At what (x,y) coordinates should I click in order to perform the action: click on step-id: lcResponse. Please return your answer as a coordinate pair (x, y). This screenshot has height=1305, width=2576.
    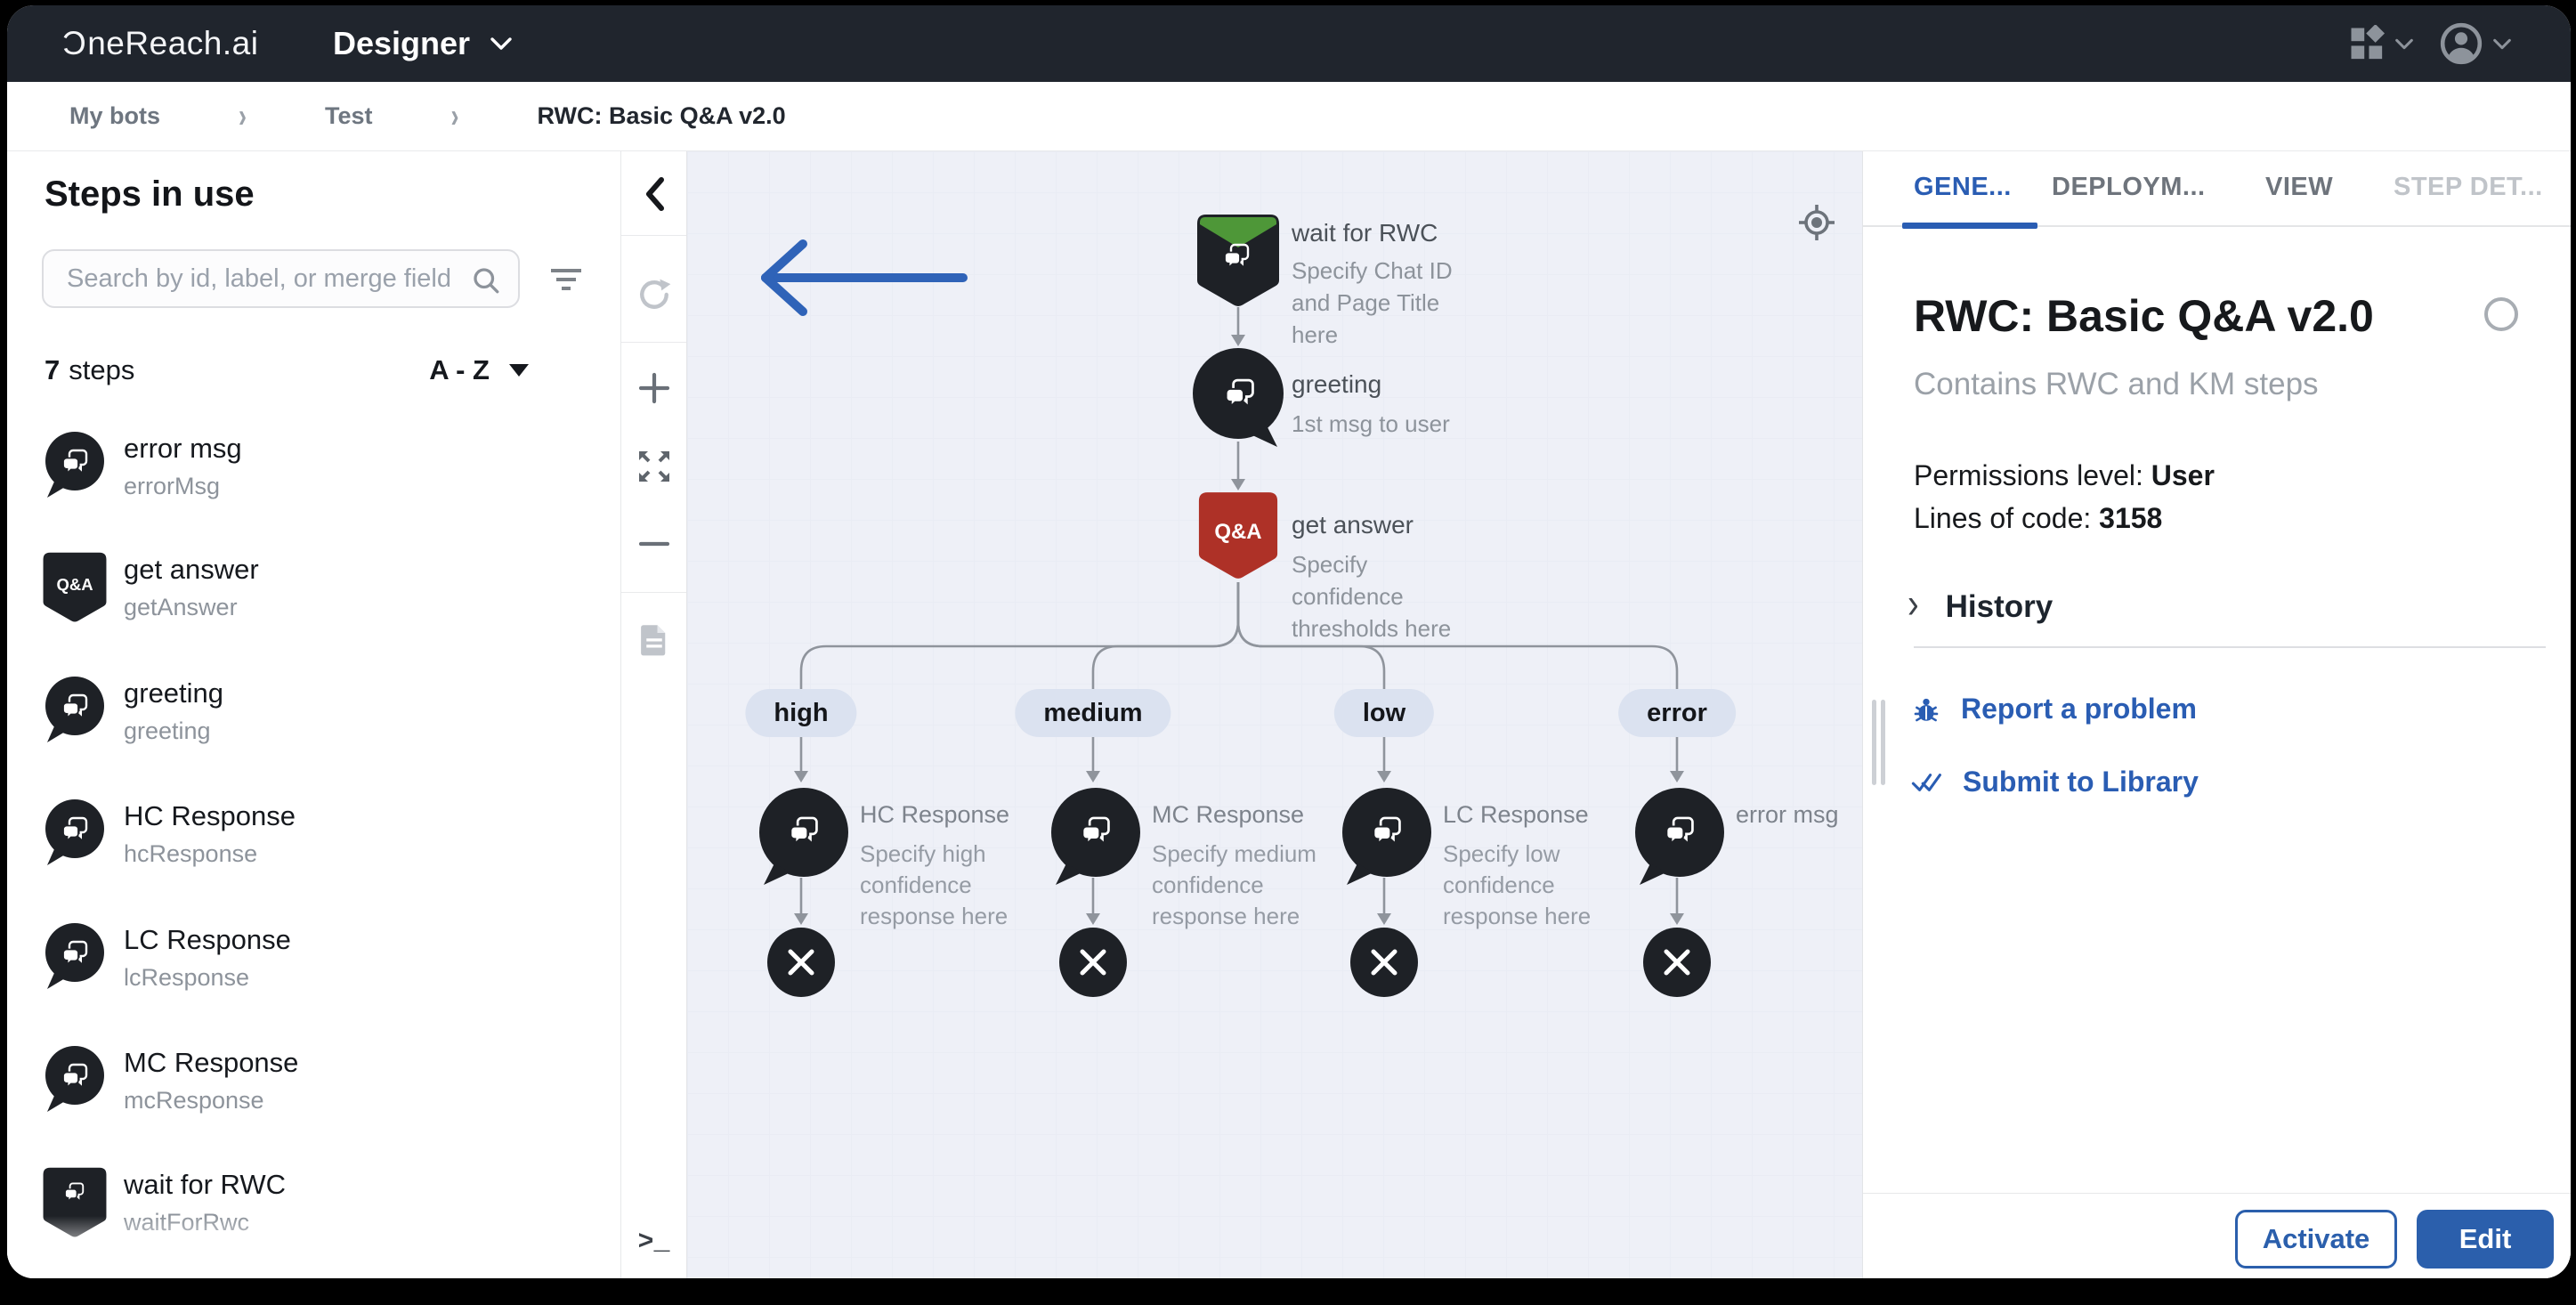
    Looking at the image, I should click on (187, 978).